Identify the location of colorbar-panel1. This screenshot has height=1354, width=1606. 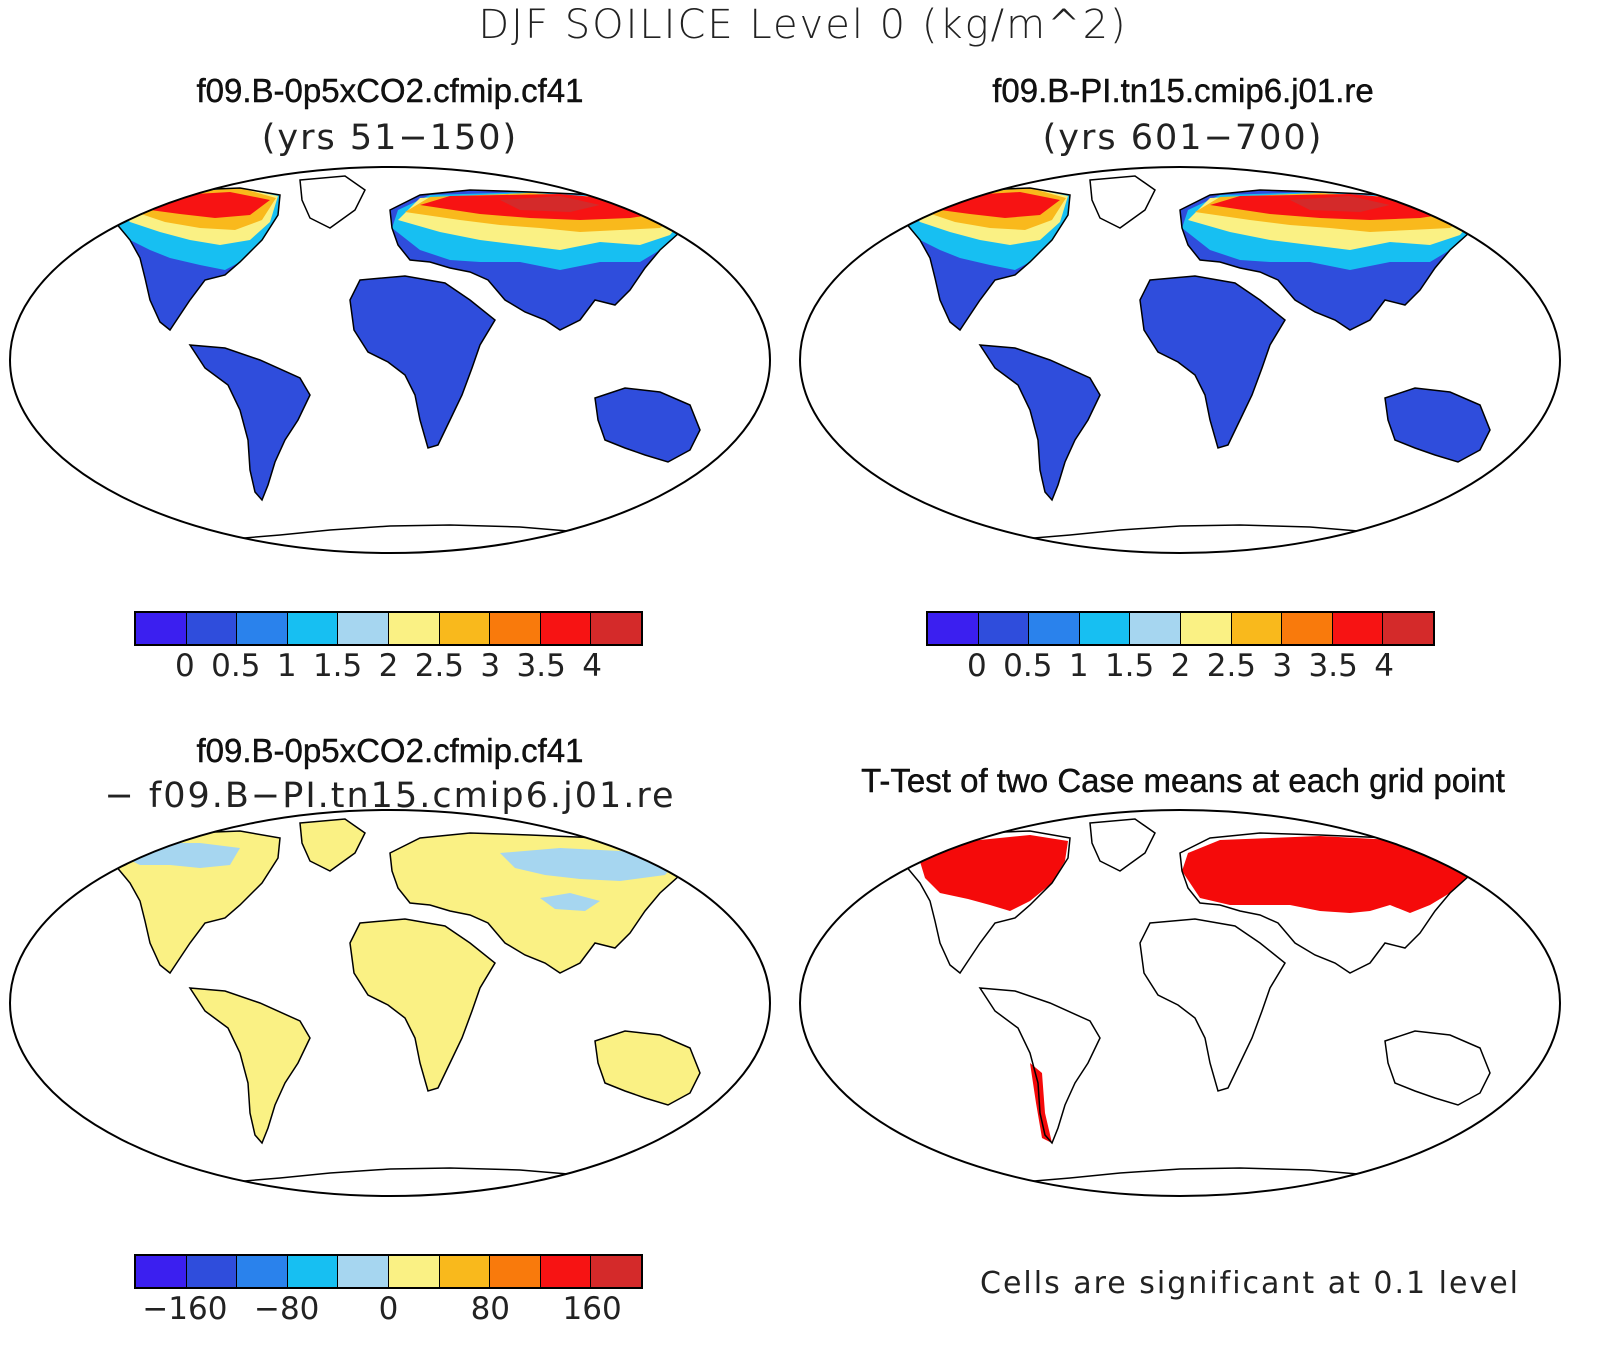
(388, 628).